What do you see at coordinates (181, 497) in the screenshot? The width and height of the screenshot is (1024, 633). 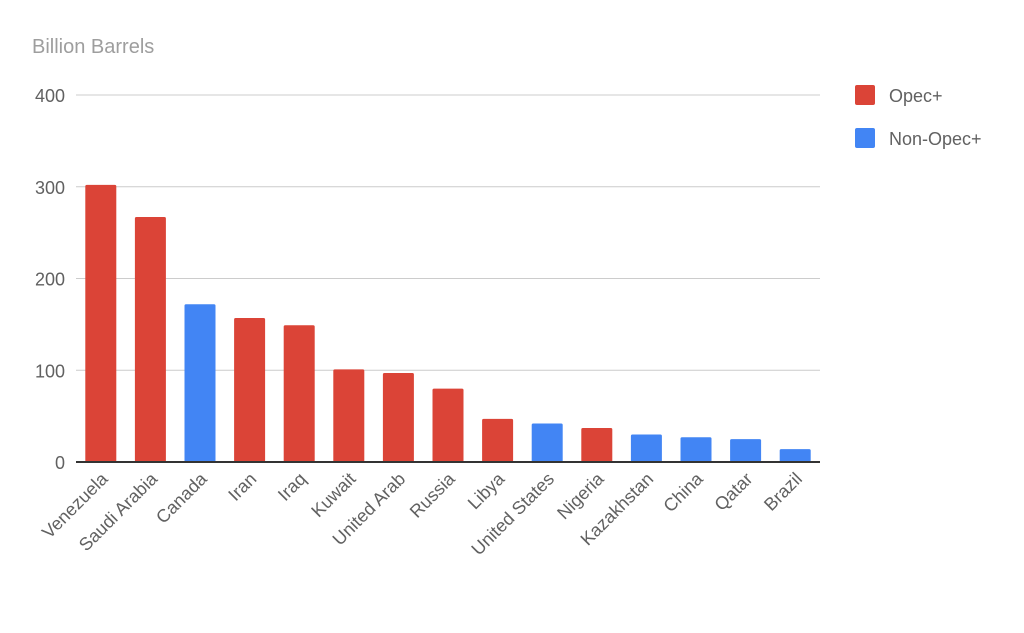 I see `x-tick-label: Canada` at bounding box center [181, 497].